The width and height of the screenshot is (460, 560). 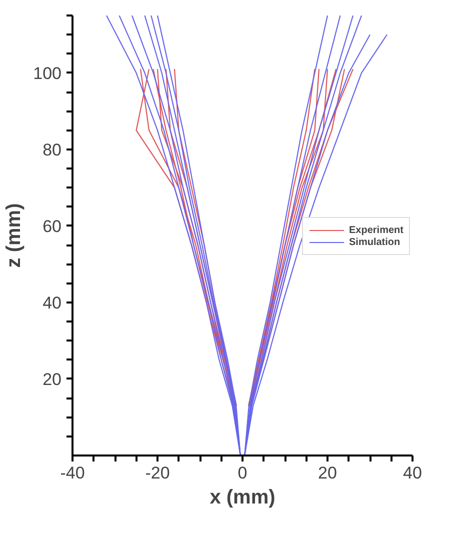 I want to click on y-axis-title: z (mm), so click(x=14, y=235).